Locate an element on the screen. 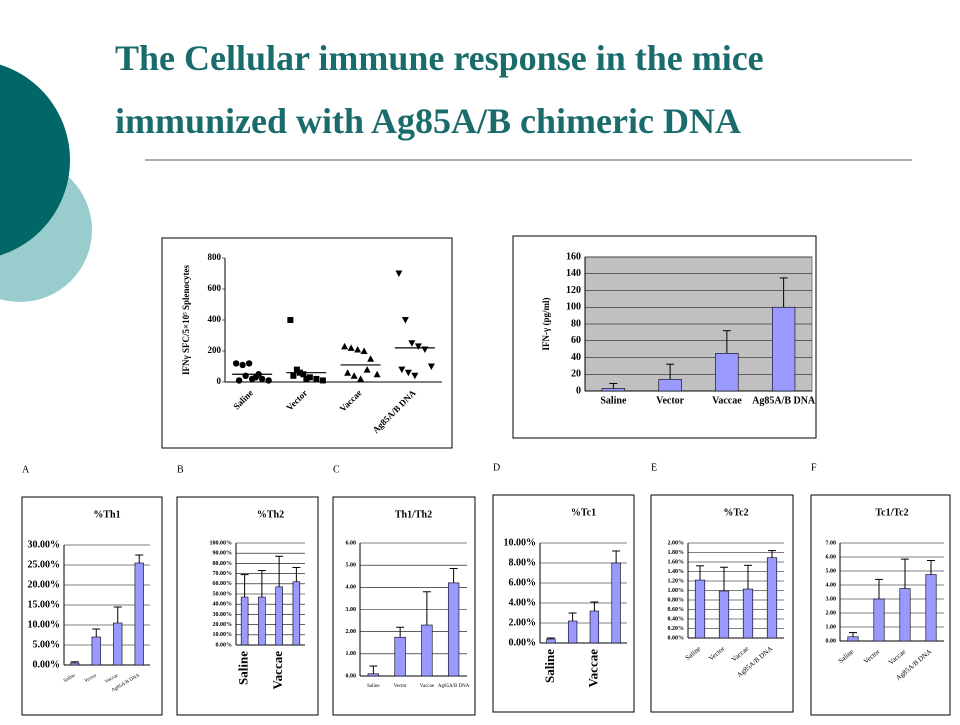  y-tick-label: 20.00% is located at coordinates (44, 584).